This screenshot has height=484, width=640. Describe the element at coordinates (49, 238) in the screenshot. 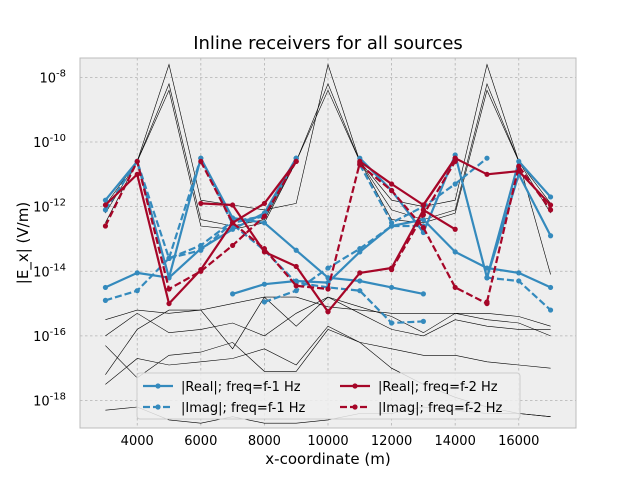

I see `y-ticks: 10-8 10-10 10-12 10-14 10-16 10-18` at that location.